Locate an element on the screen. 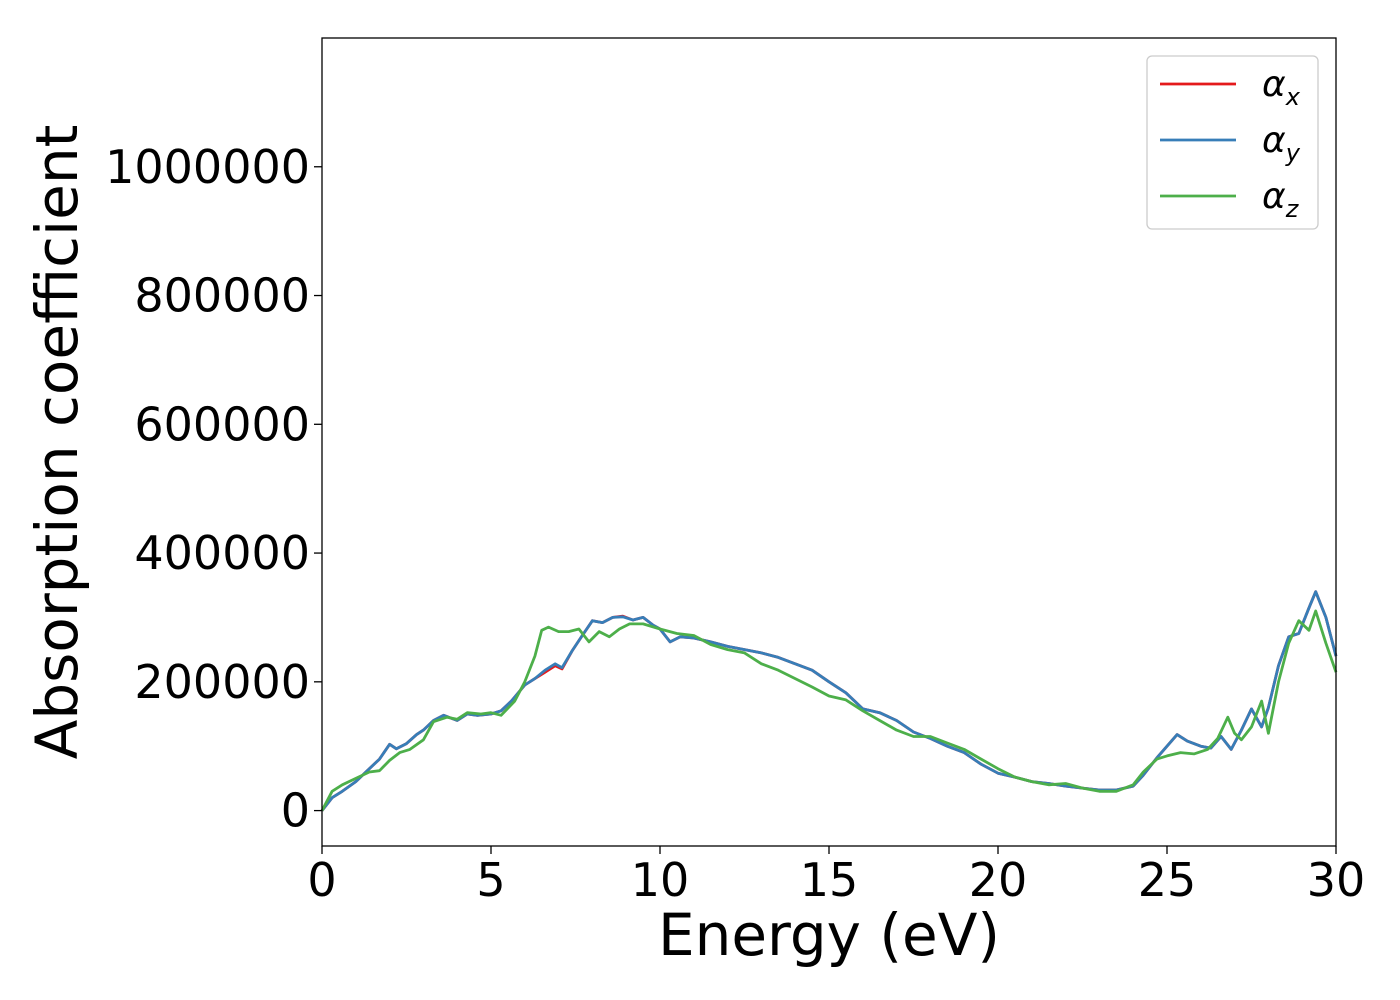 The image size is (1400, 1000). x-tick-label: 0 is located at coordinates (321, 880).